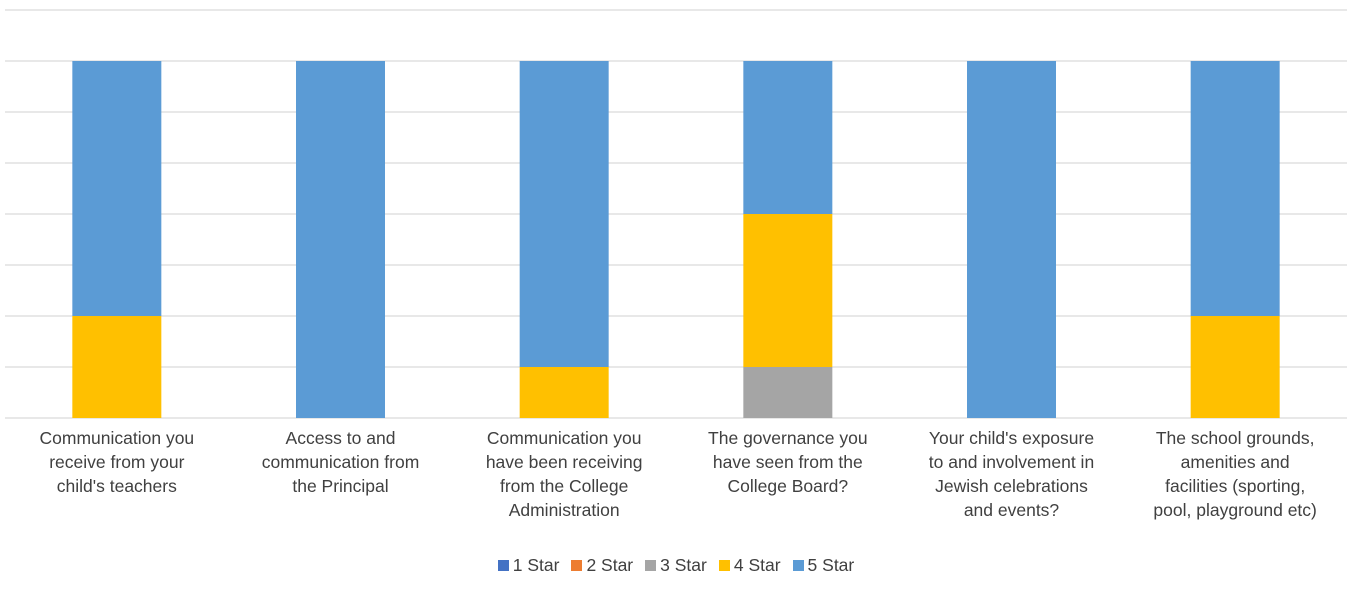  What do you see at coordinates (788, 486) in the screenshot?
I see `category-label-line: College Board?` at bounding box center [788, 486].